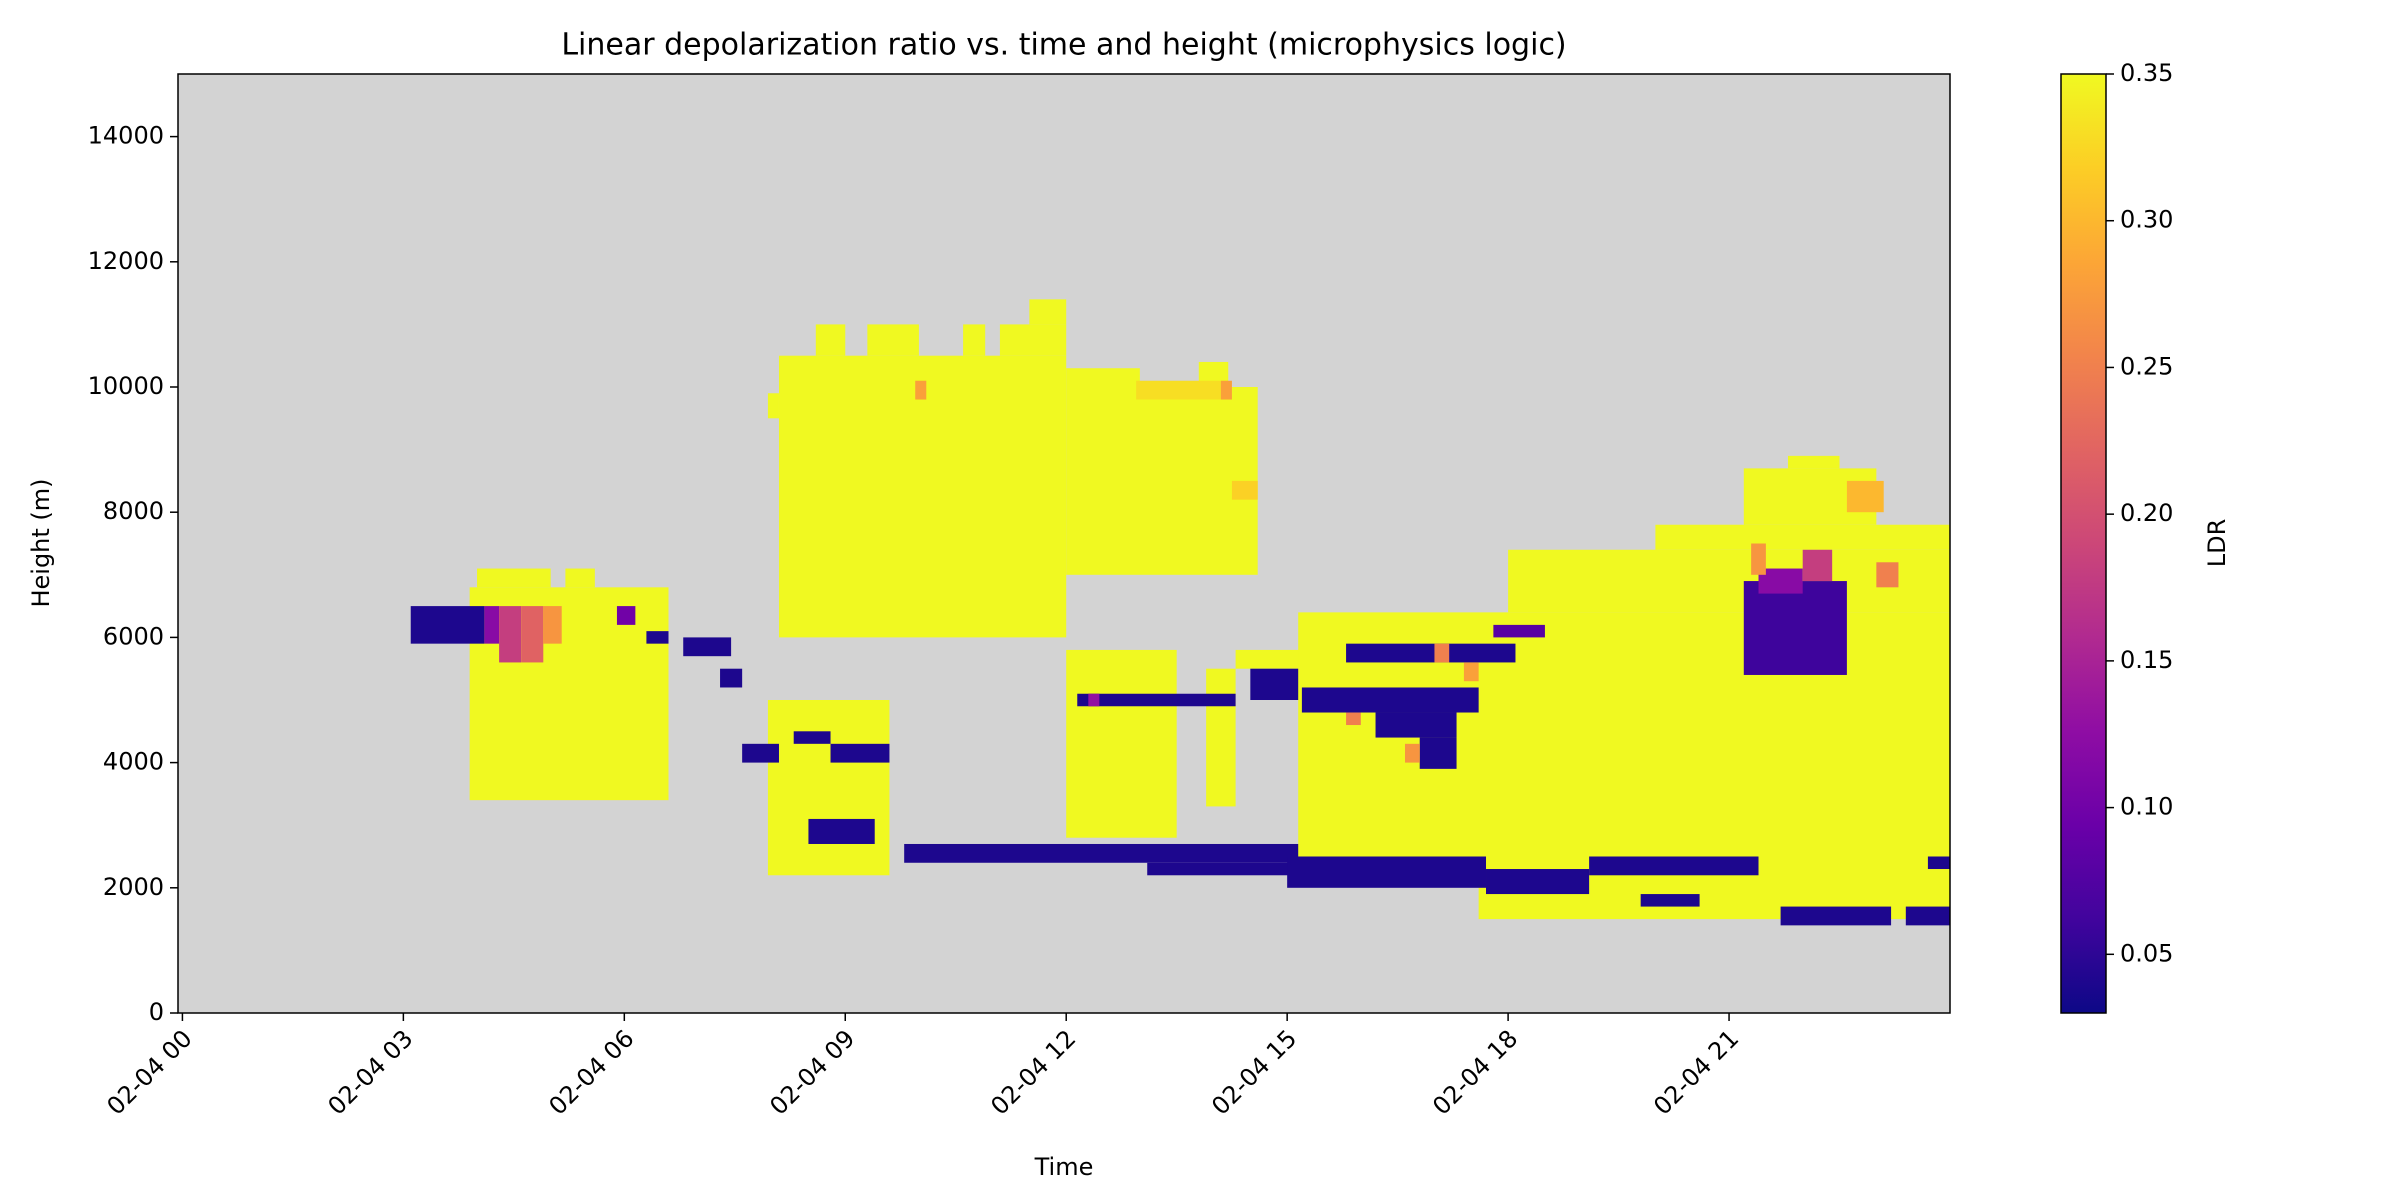  Describe the element at coordinates (126, 136) in the screenshot. I see `y-tick-label: 14000` at that location.